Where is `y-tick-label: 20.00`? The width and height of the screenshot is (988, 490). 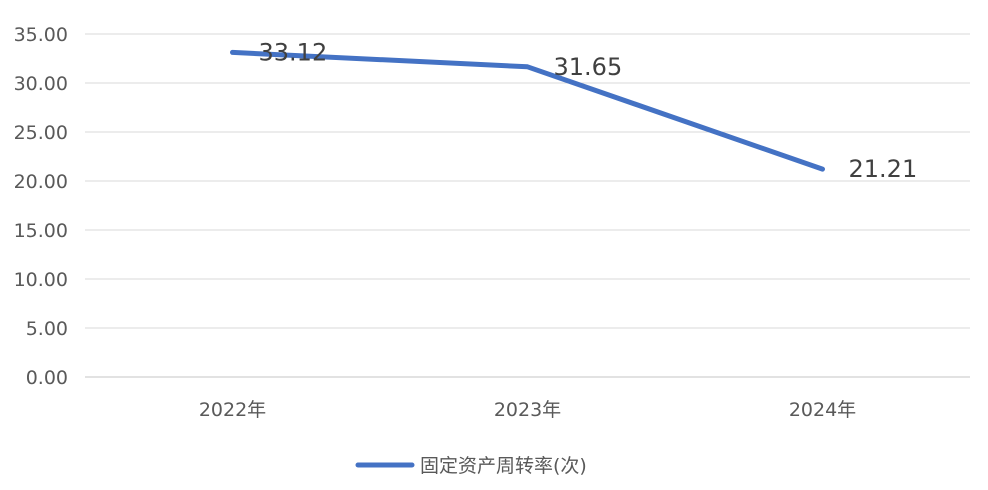
y-tick-label: 20.00 is located at coordinates (41, 182).